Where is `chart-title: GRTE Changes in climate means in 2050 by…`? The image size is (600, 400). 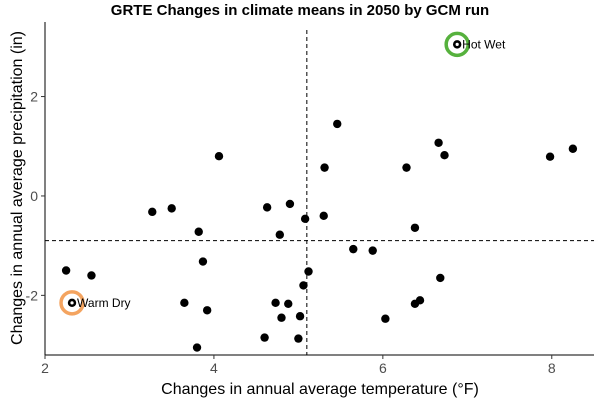 chart-title: GRTE Changes in climate means in 2050 by… is located at coordinates (300, 10).